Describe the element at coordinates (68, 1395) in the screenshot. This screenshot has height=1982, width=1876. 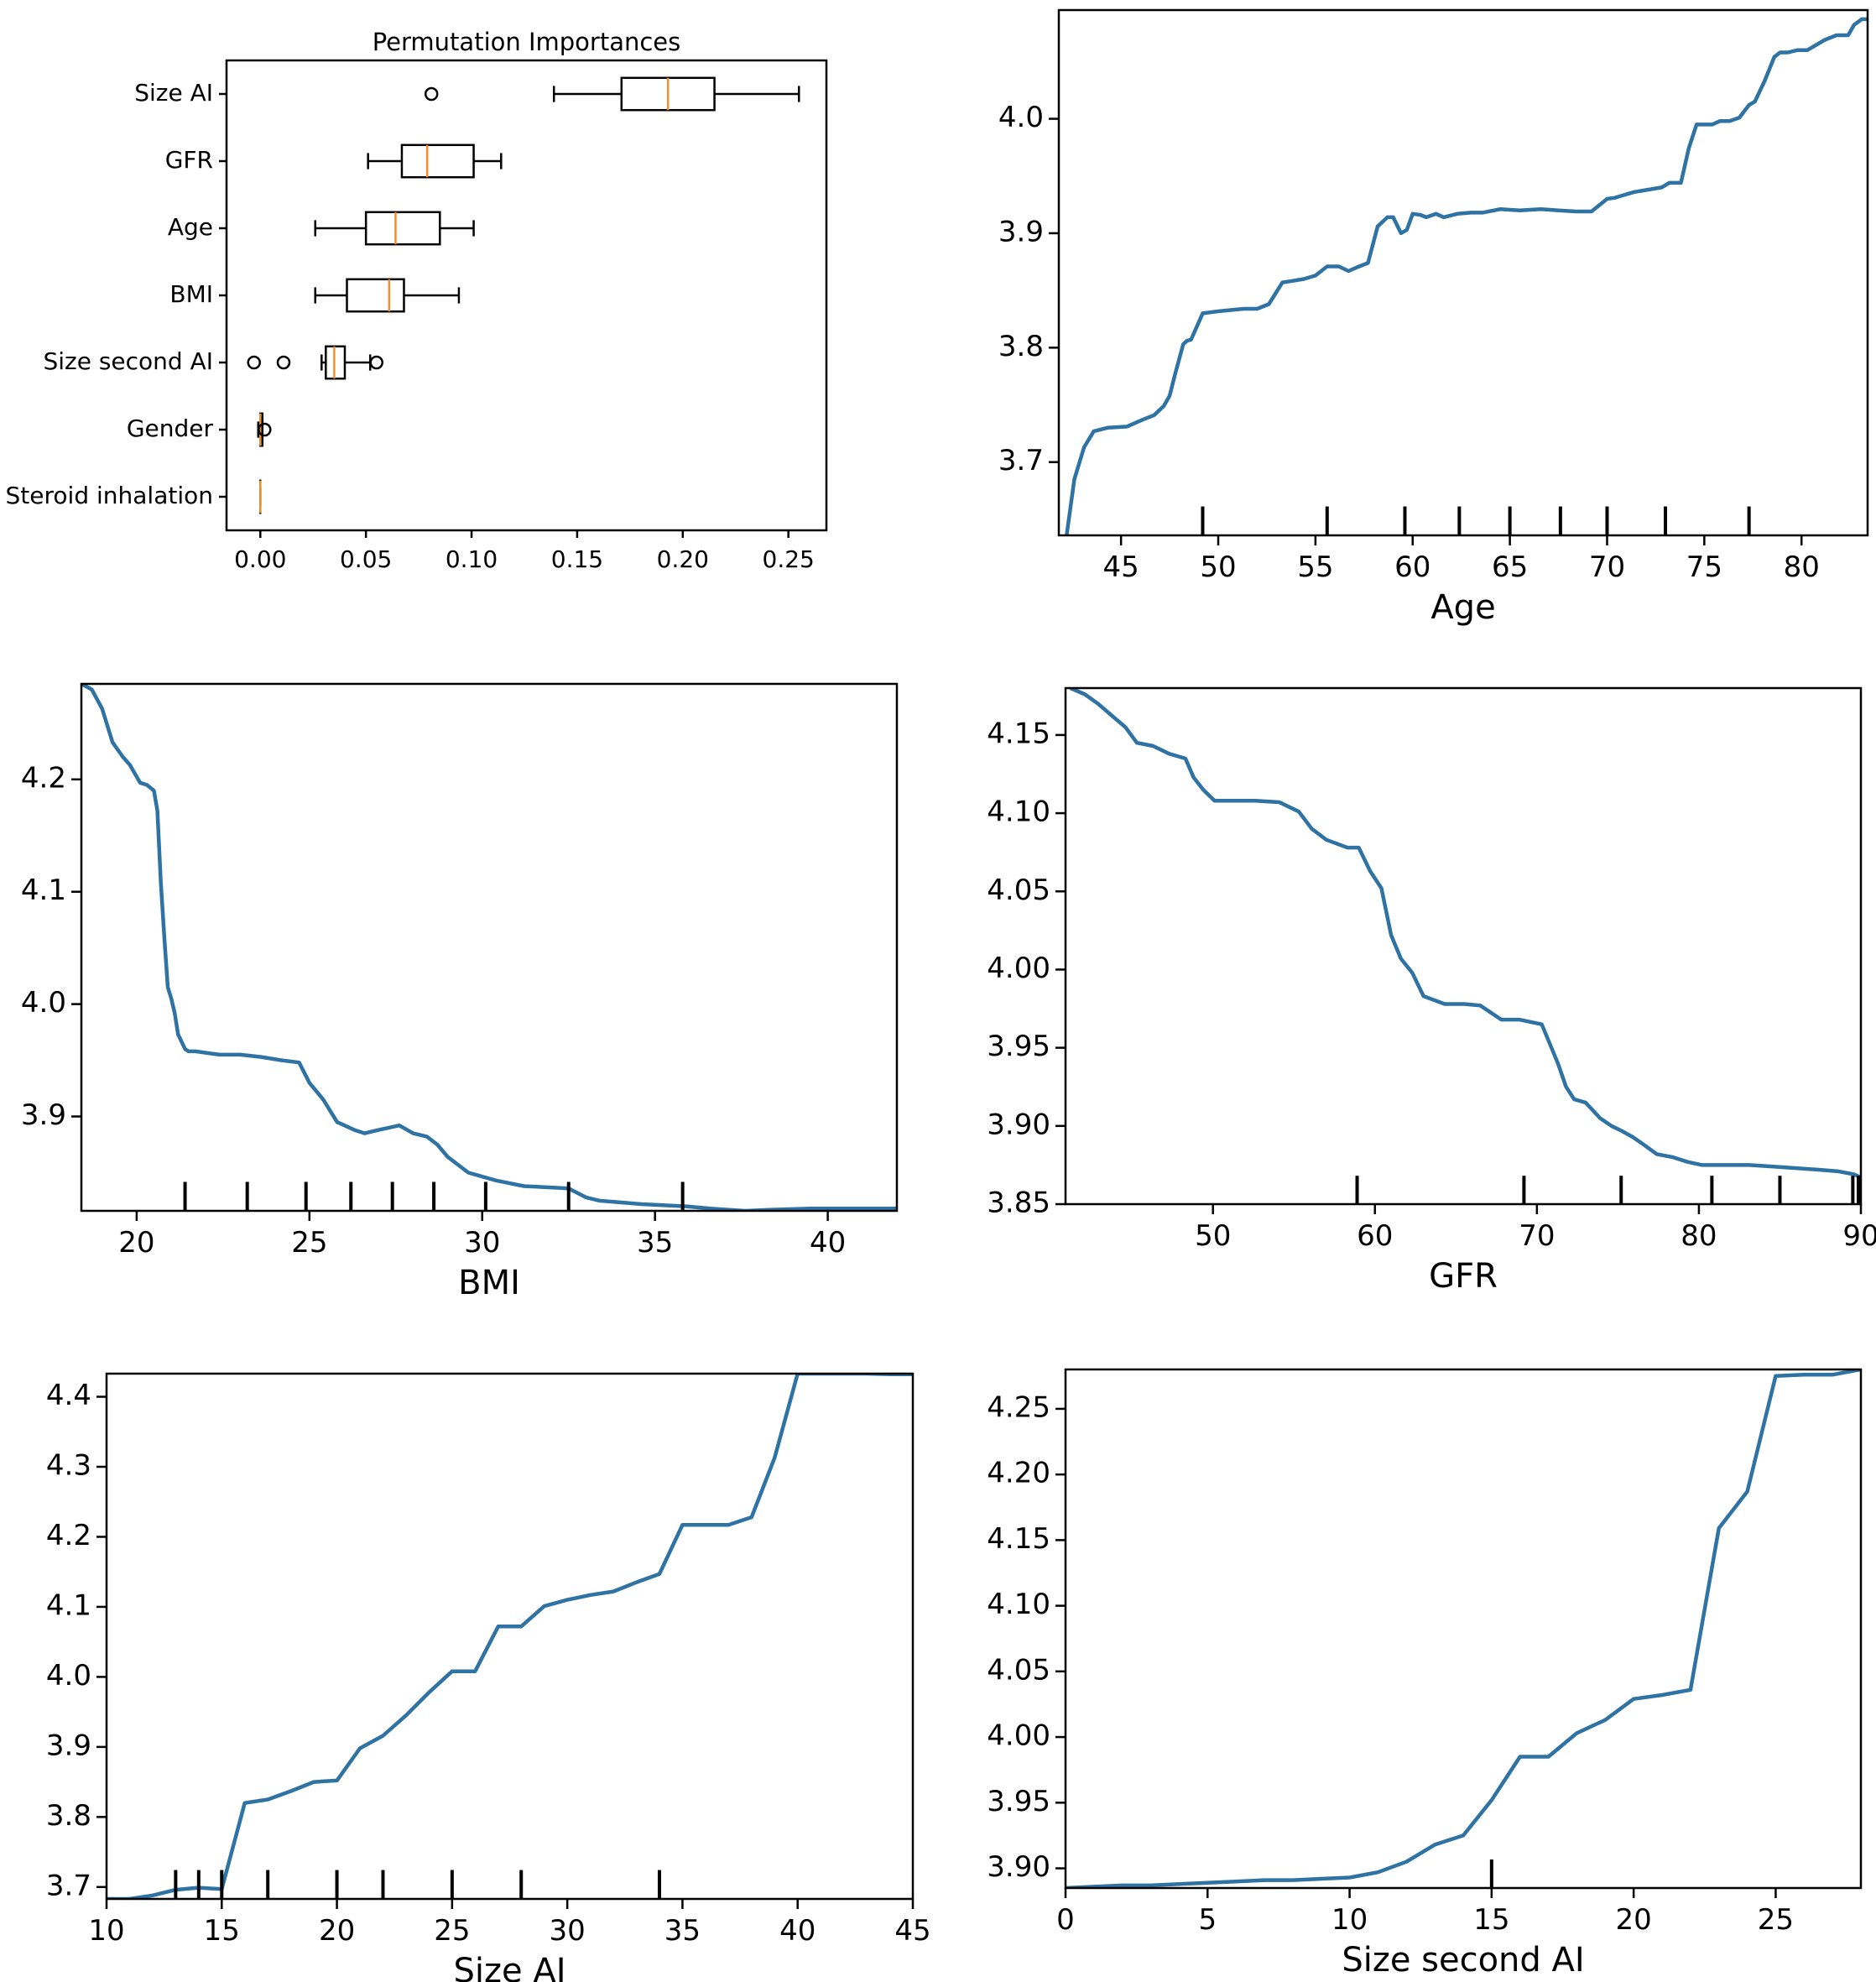
I see `y-tick-label: 4.4` at that location.